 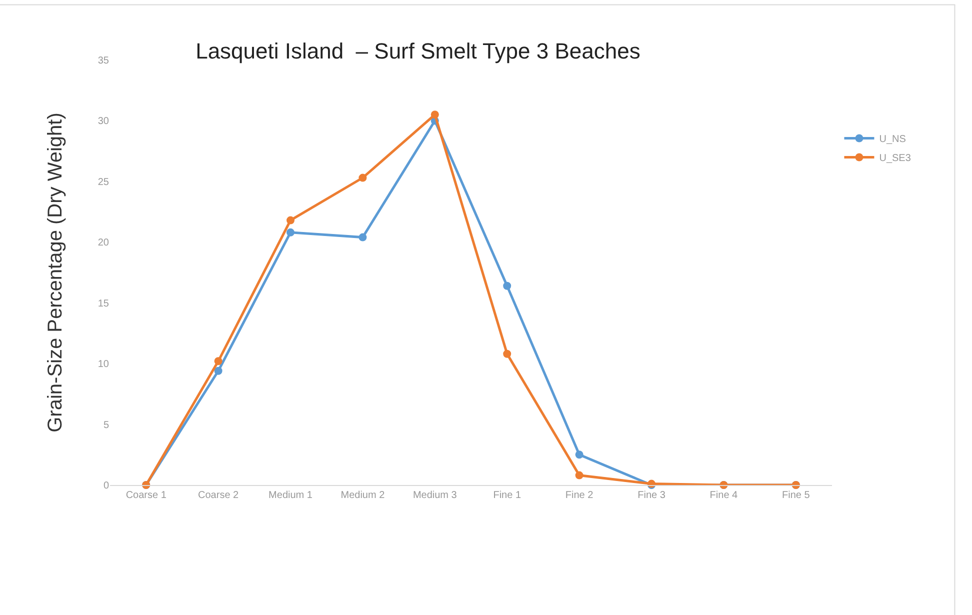 What do you see at coordinates (652, 495) in the screenshot?
I see `x-tick-label: Fine 3` at bounding box center [652, 495].